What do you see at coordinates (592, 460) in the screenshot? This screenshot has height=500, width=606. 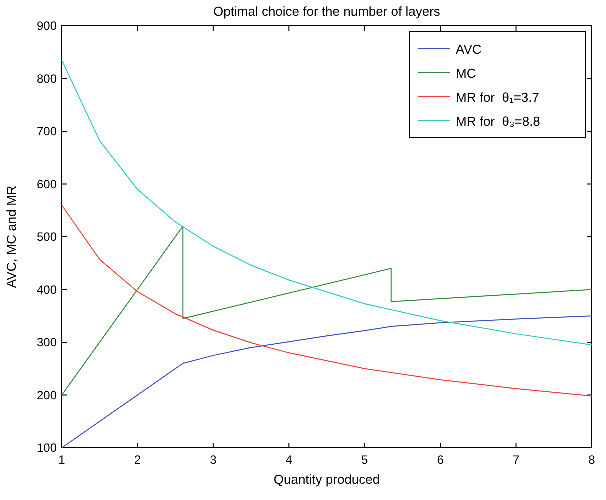 I see `x-tick-label: 8` at bounding box center [592, 460].